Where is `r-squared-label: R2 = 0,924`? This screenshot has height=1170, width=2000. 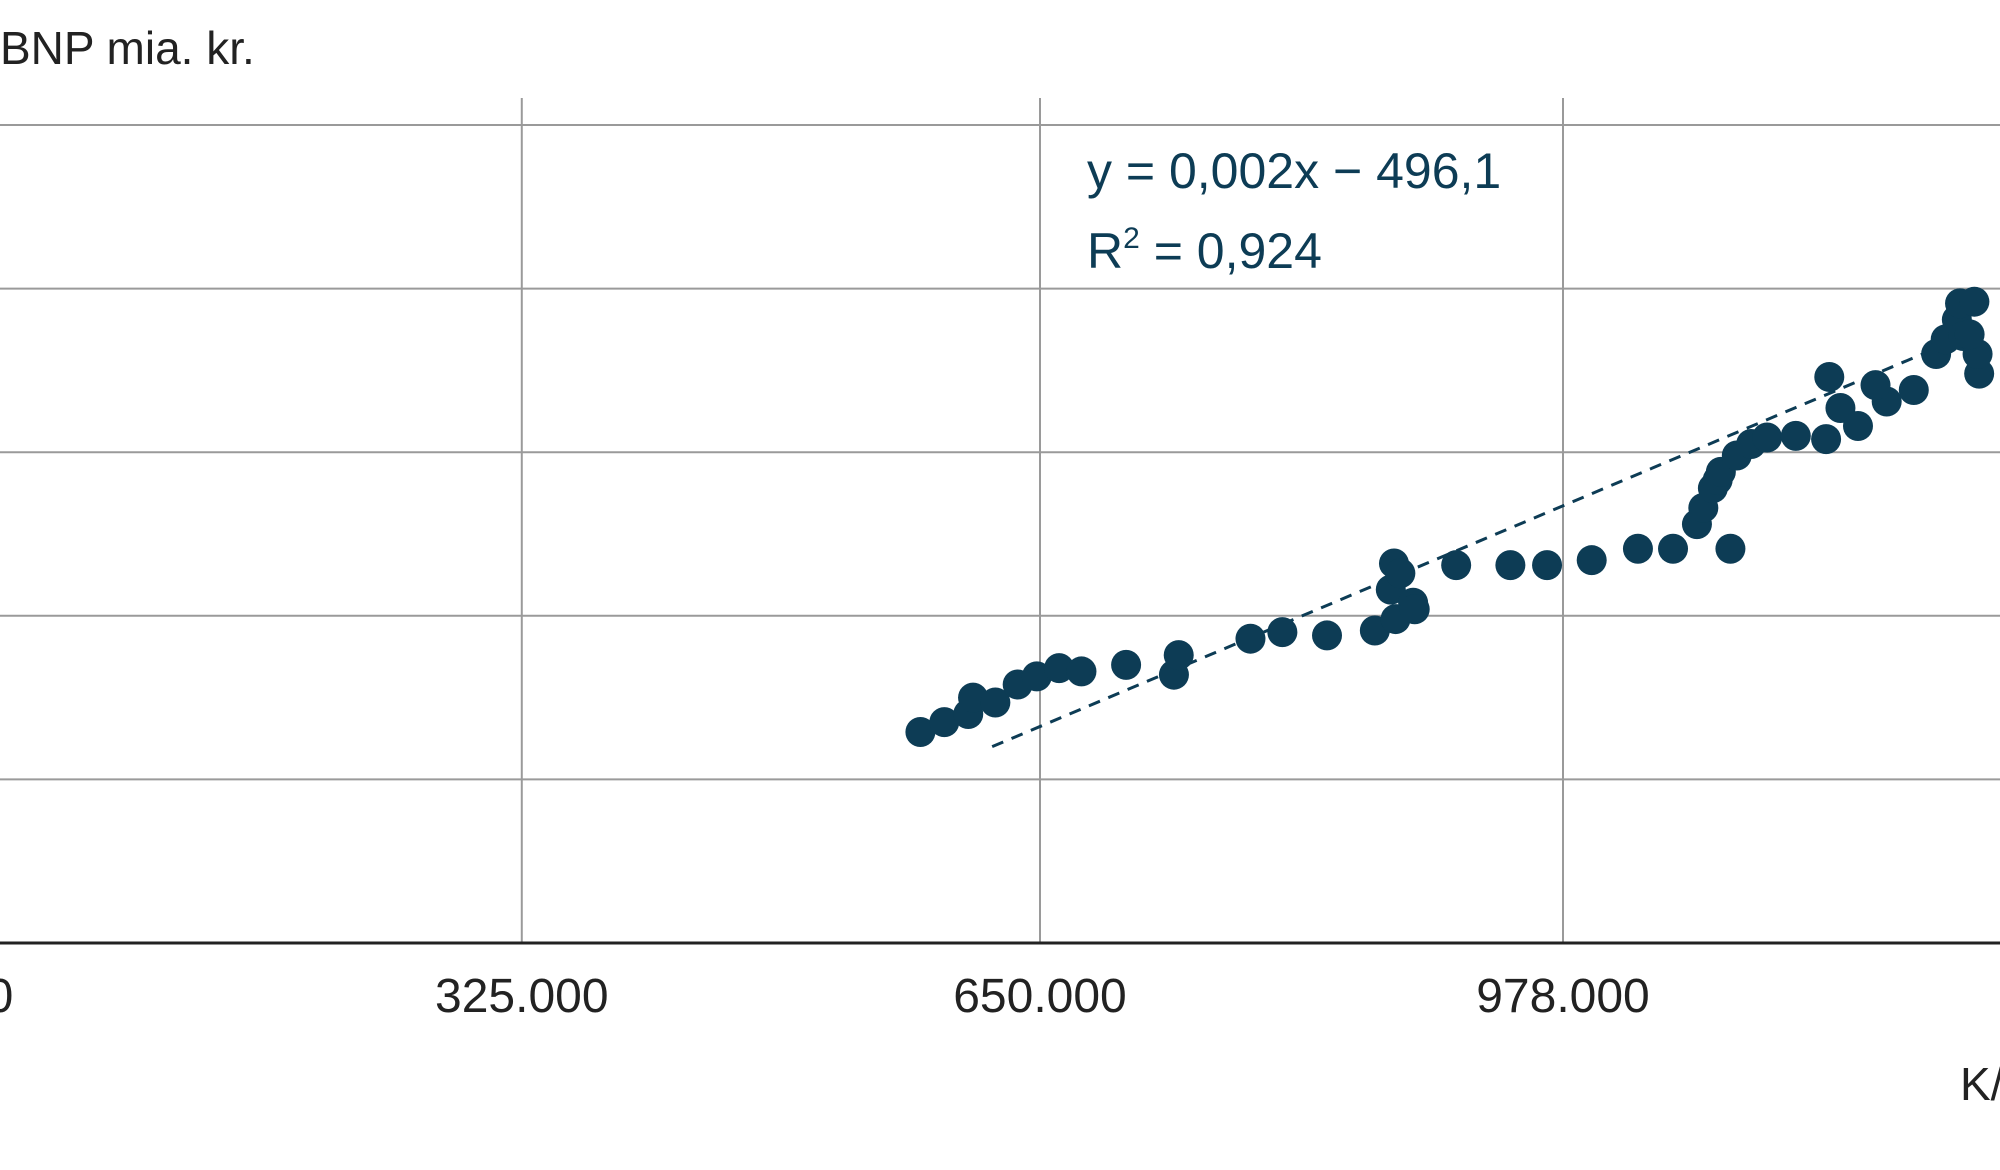
r-squared-label: R2 = 0,924 is located at coordinates (1204, 250).